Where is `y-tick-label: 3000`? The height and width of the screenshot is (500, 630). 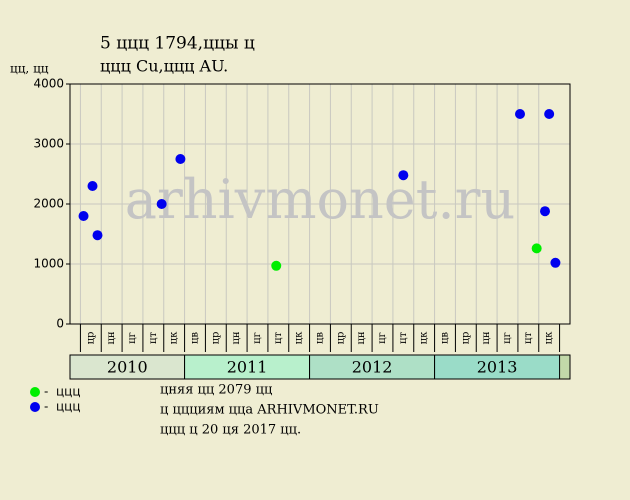 y-tick-label: 3000 is located at coordinates (48, 144).